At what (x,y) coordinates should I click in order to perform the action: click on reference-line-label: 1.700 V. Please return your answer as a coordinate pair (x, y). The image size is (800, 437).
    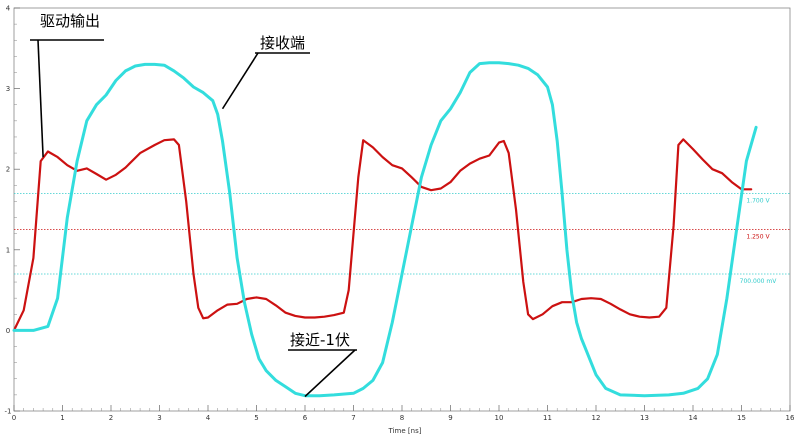
    Looking at the image, I should click on (758, 200).